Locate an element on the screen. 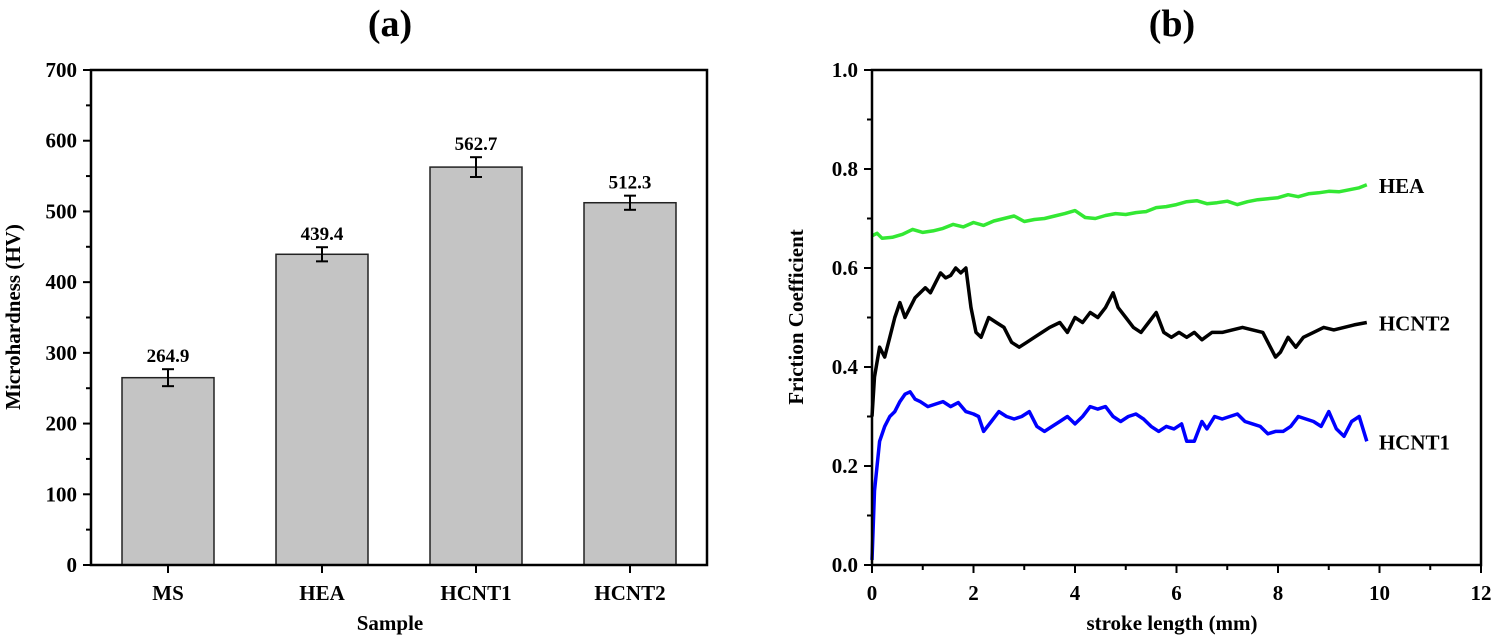  value-label: 264.9 is located at coordinates (168, 356).